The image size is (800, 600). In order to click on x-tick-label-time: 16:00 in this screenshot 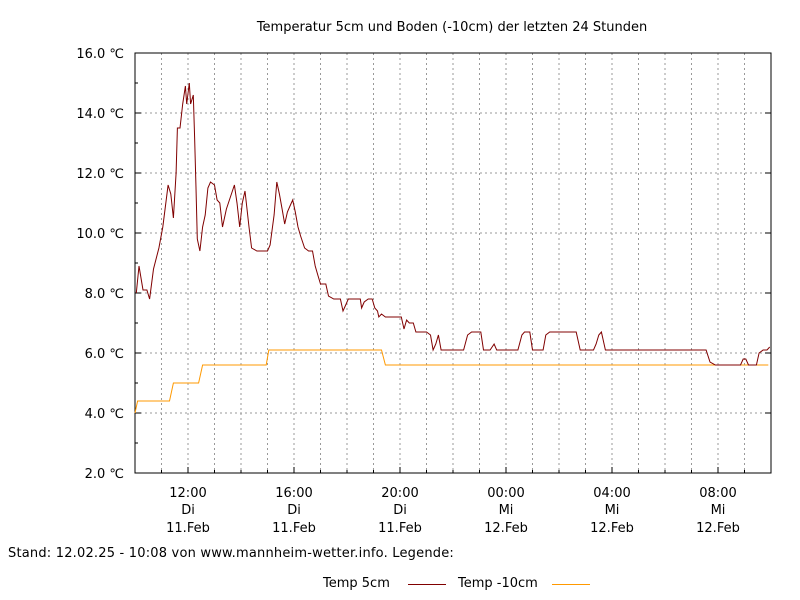, I will do `click(293, 493)`.